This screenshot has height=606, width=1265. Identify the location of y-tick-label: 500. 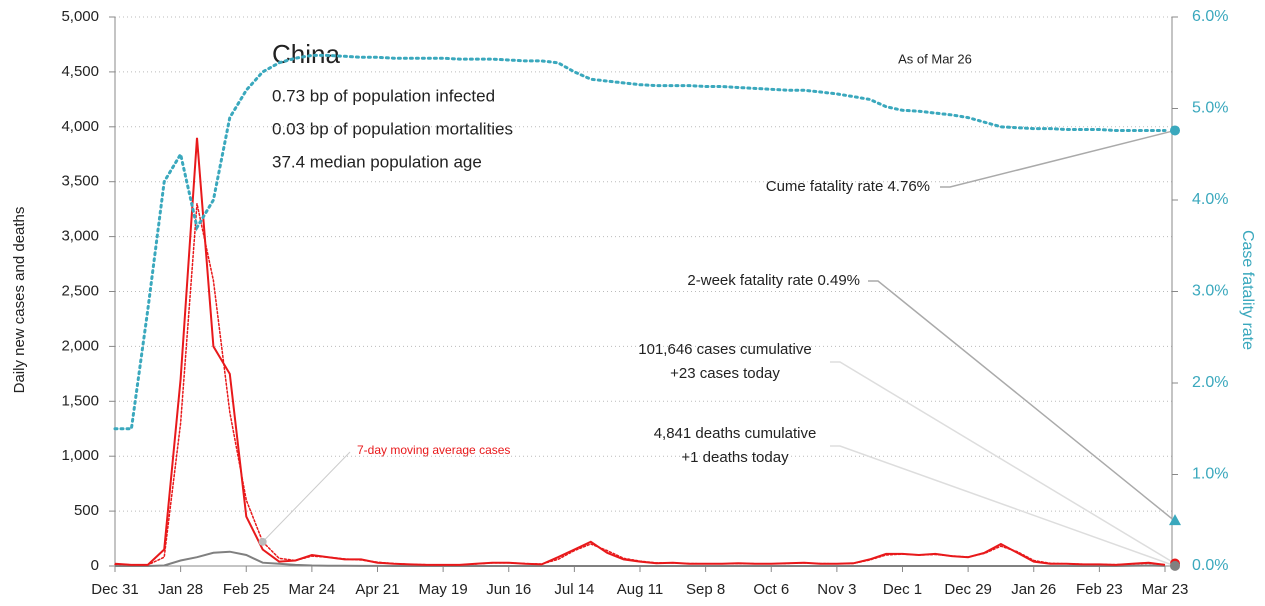
(86, 510).